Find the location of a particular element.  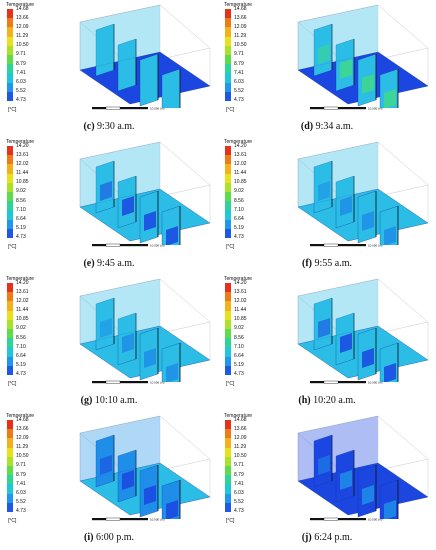

back-wall is located at coordinates (338, 174).